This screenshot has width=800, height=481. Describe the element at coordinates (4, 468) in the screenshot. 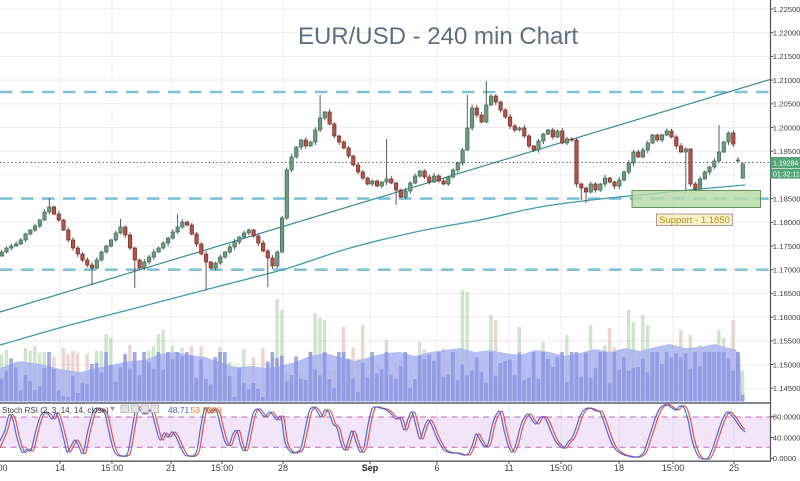

I see `svg-text: 00` at that location.